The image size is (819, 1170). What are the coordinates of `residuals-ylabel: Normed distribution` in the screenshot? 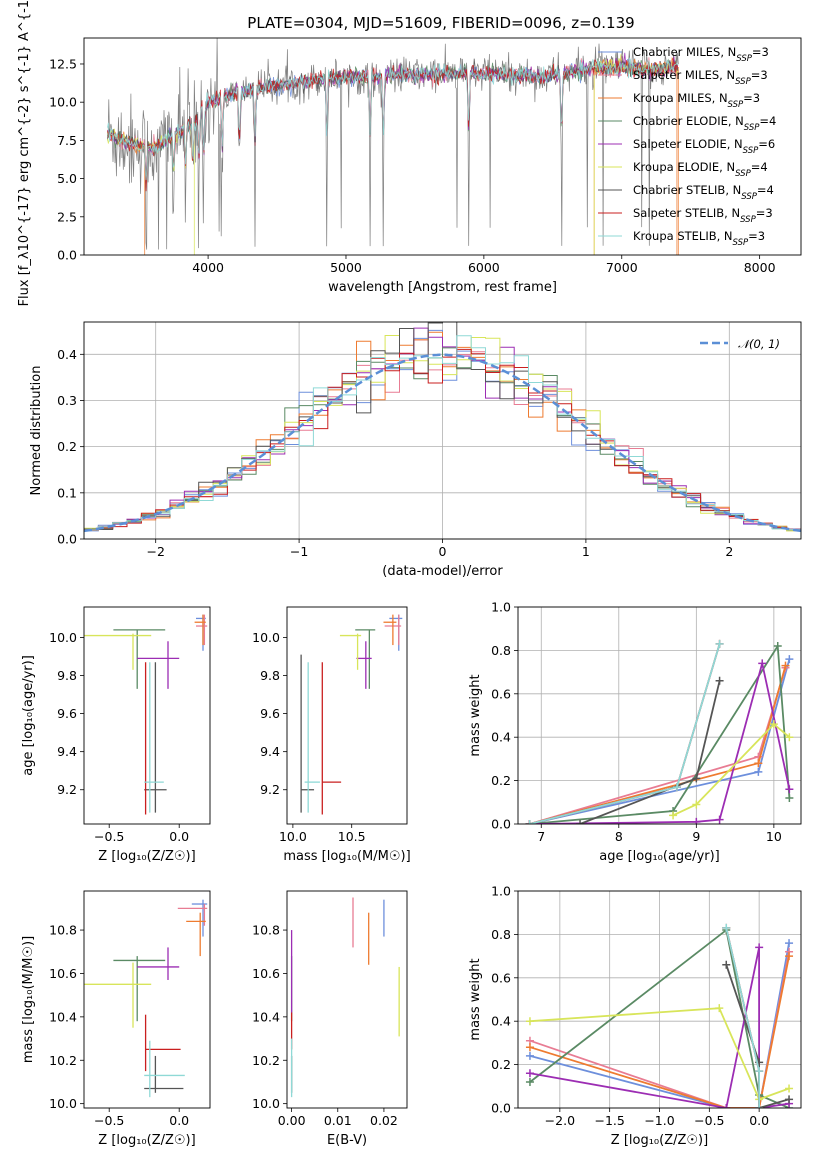 It's located at (36, 431).